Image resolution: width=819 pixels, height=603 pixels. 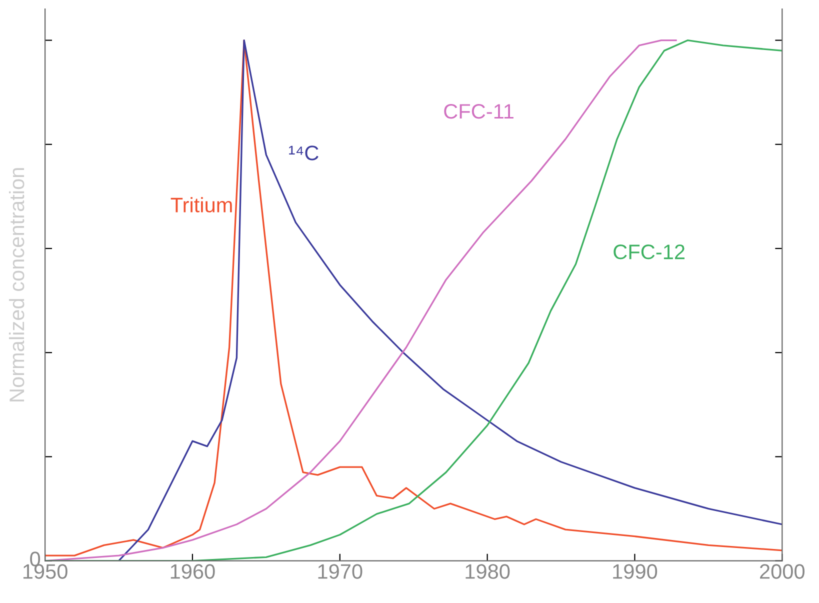 What do you see at coordinates (488, 571) in the screenshot?
I see `x-tick-label: 1980` at bounding box center [488, 571].